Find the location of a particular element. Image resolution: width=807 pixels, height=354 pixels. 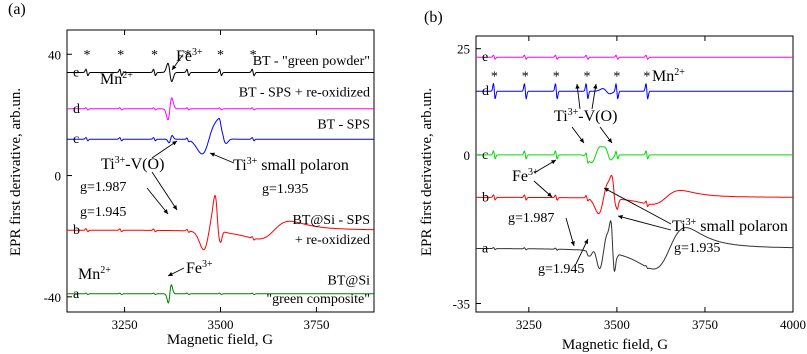

panel-b-ylabel: EPR first derivative, arb.un. is located at coordinates (427, 172).